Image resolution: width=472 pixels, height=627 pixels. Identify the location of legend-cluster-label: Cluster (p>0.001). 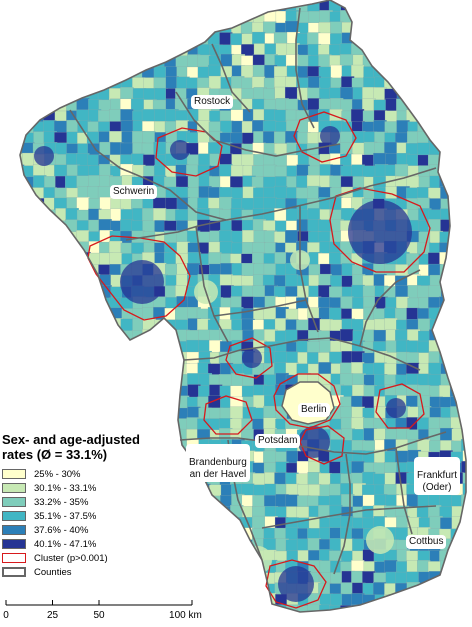
(71, 558).